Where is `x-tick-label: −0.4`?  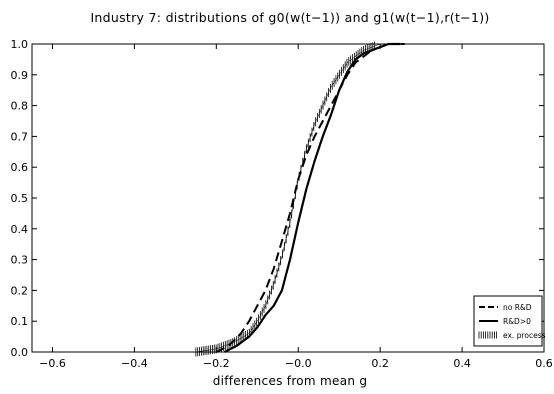 x-tick-label: −0.4 is located at coordinates (134, 363).